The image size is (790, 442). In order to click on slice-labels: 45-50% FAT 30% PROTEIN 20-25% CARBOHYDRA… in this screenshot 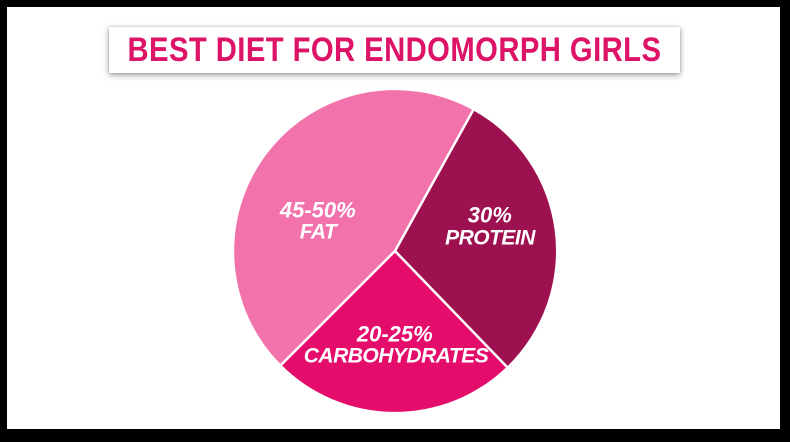, I will do `click(408, 282)`.